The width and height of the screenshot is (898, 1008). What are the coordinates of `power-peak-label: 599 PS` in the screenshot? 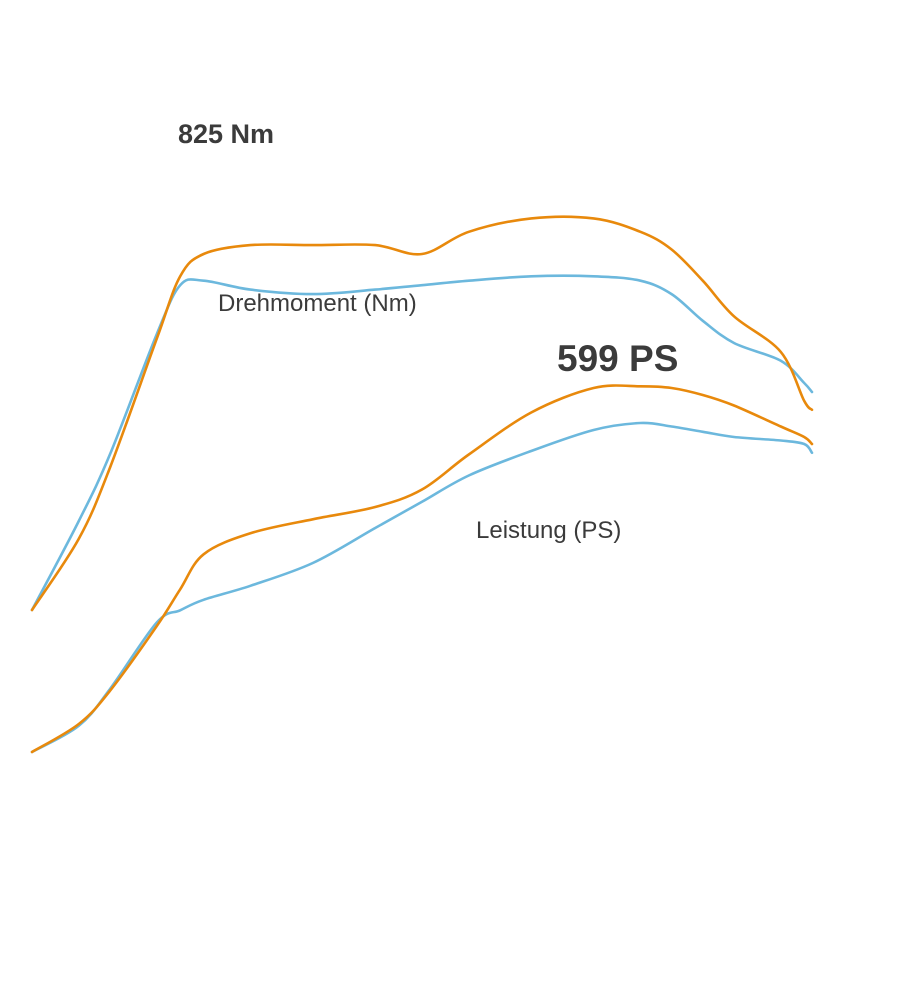 It's located at (617, 358).